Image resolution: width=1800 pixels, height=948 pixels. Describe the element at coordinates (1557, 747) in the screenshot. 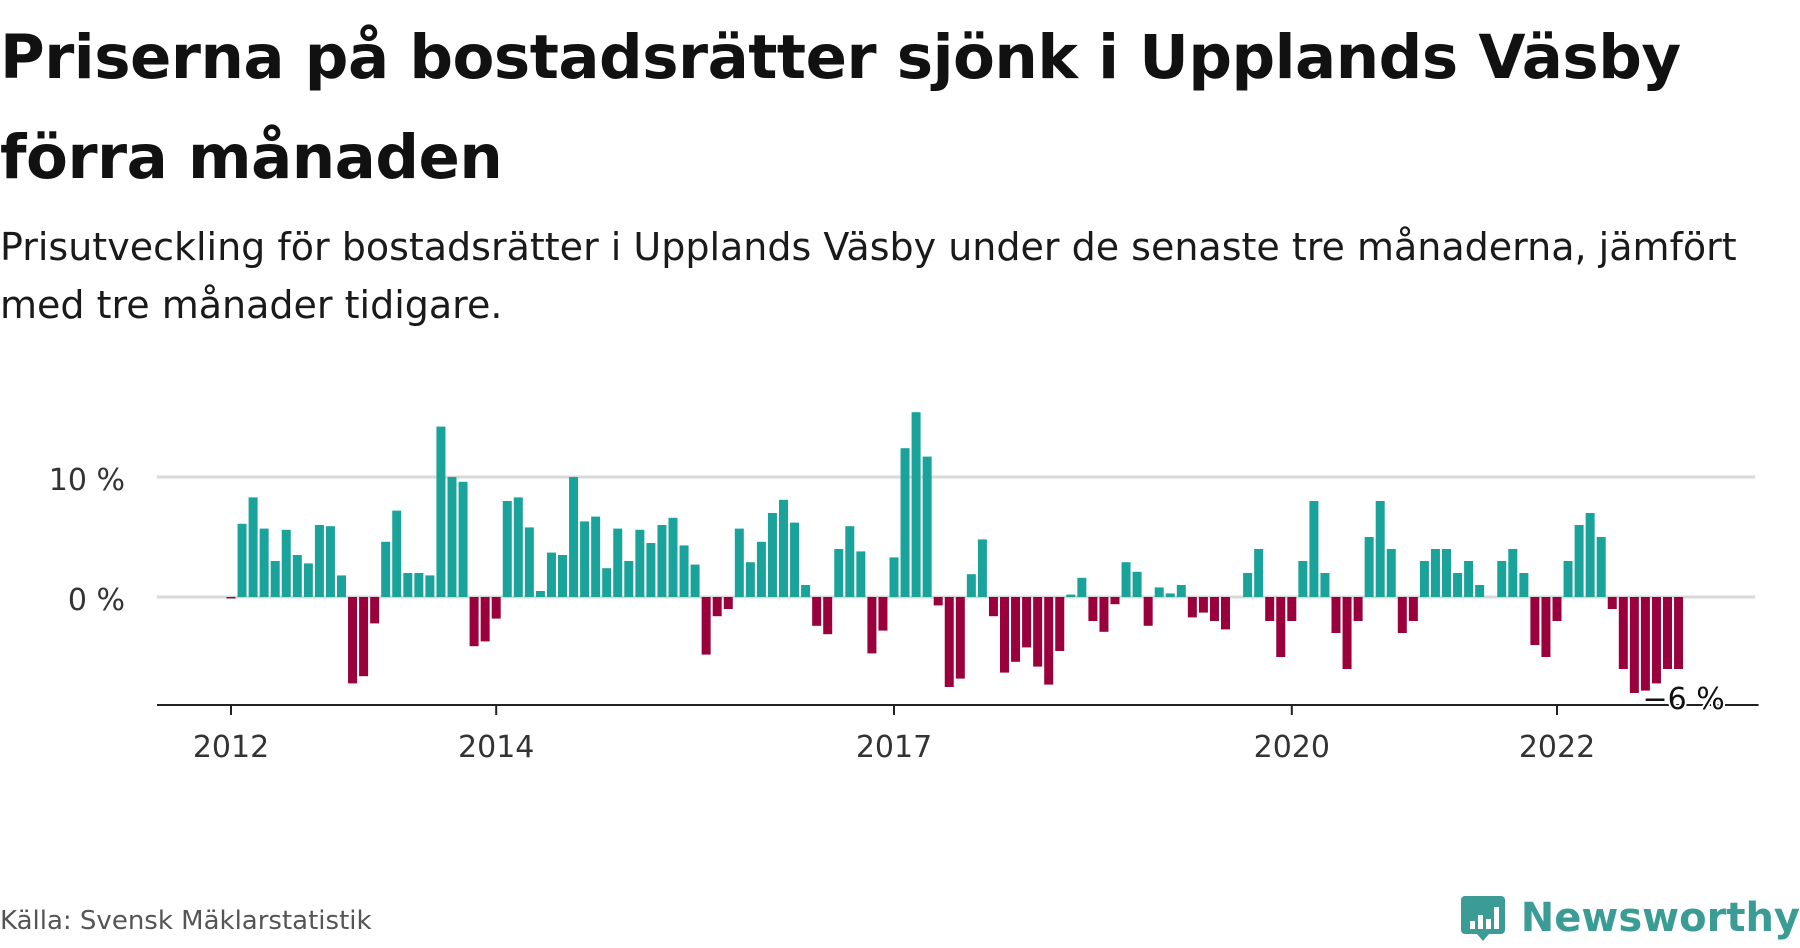

I see `x-tick-label: 2022` at that location.